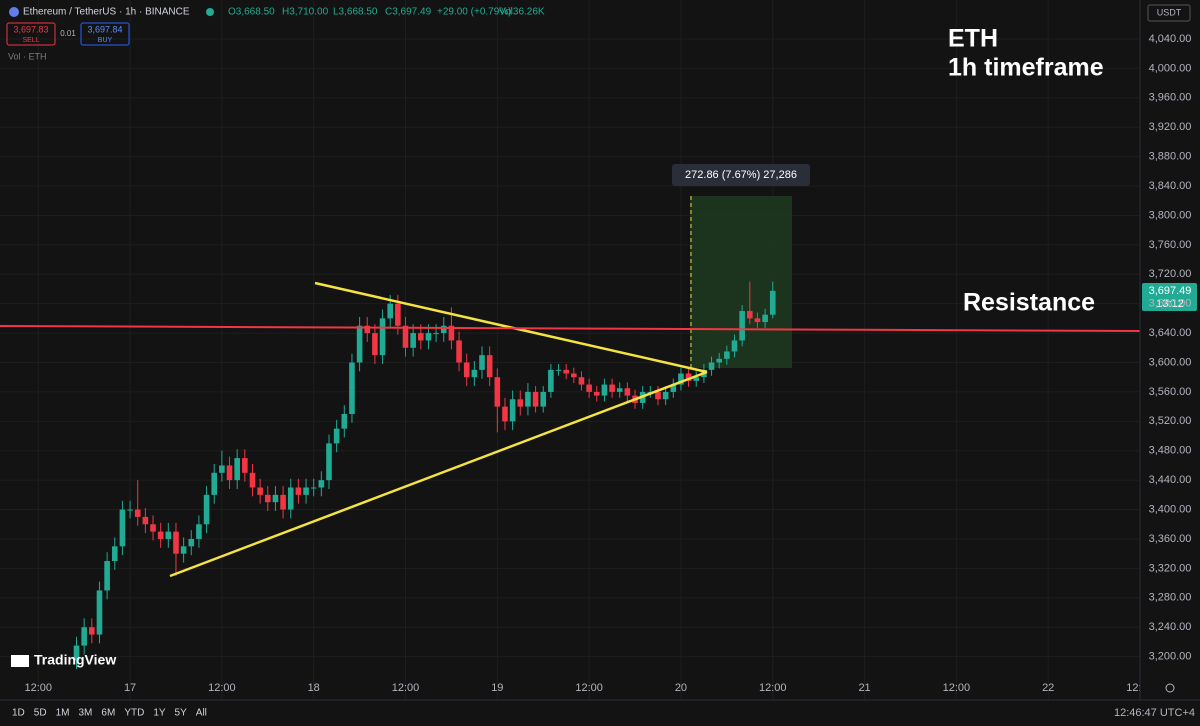 This screenshot has width=1200, height=726. I want to click on y-tick-label: 3,880.00, so click(1170, 157).